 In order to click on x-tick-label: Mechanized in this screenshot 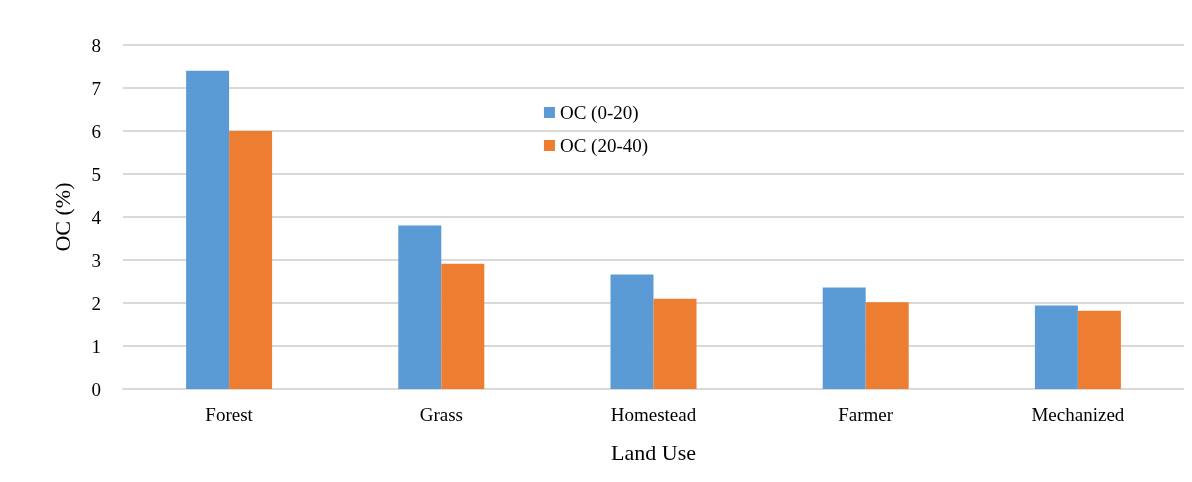, I will do `click(1078, 414)`.